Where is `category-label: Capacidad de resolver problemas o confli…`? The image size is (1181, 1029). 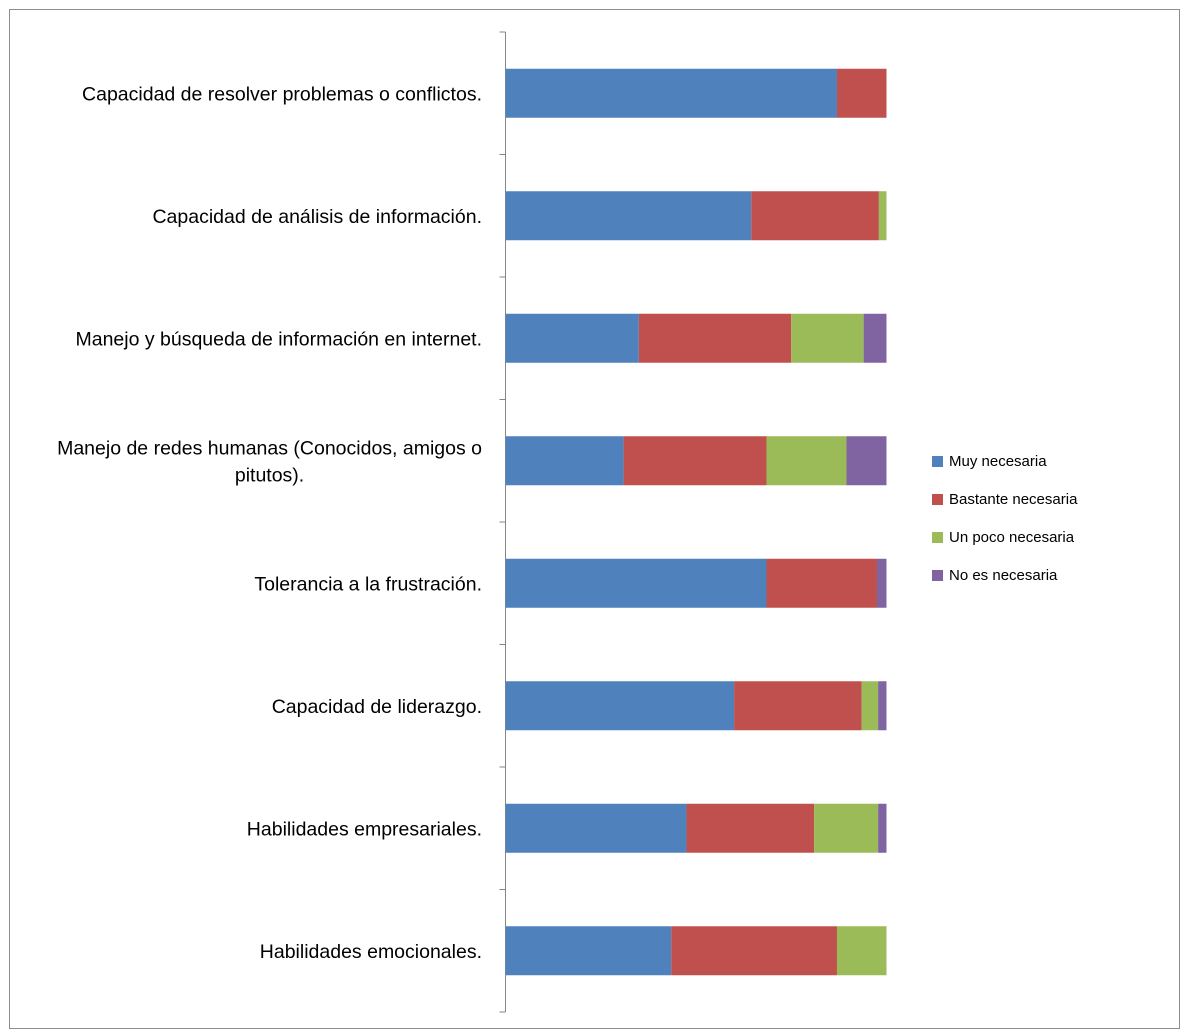
category-label: Capacidad de resolver problemas o confli… is located at coordinates (282, 94).